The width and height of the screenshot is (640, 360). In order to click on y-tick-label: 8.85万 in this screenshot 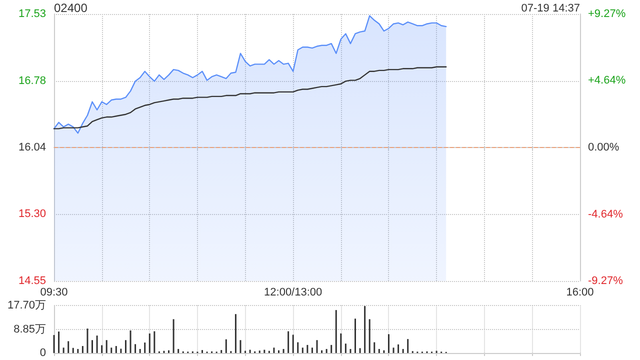, I will do `click(30, 329)`.